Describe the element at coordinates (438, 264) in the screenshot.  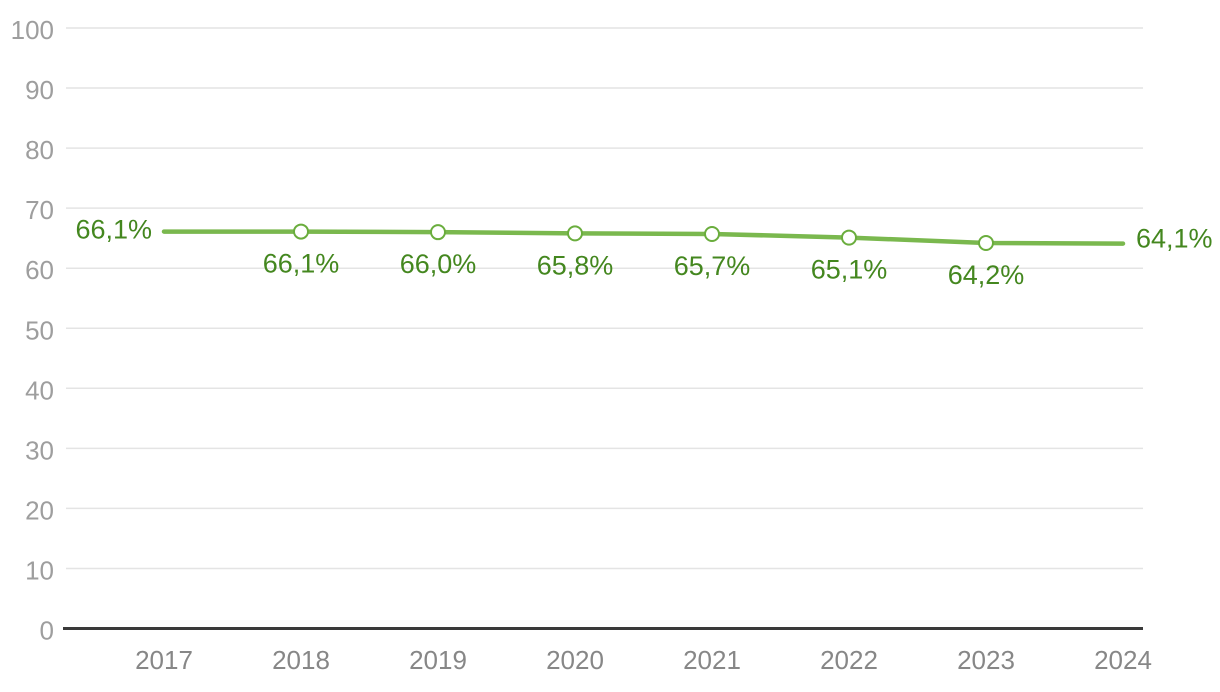
I see `data-point-label: 66,0%` at that location.